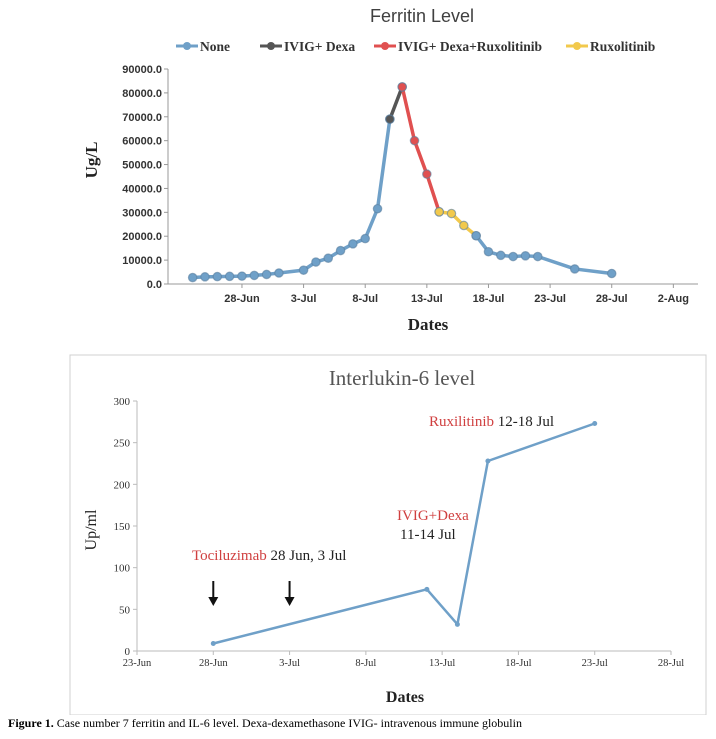 The height and width of the screenshot is (739, 716). What do you see at coordinates (470, 46) in the screenshot?
I see `legend-entry-label: IVIG+ Dexa+Ruxolitinib` at bounding box center [470, 46].